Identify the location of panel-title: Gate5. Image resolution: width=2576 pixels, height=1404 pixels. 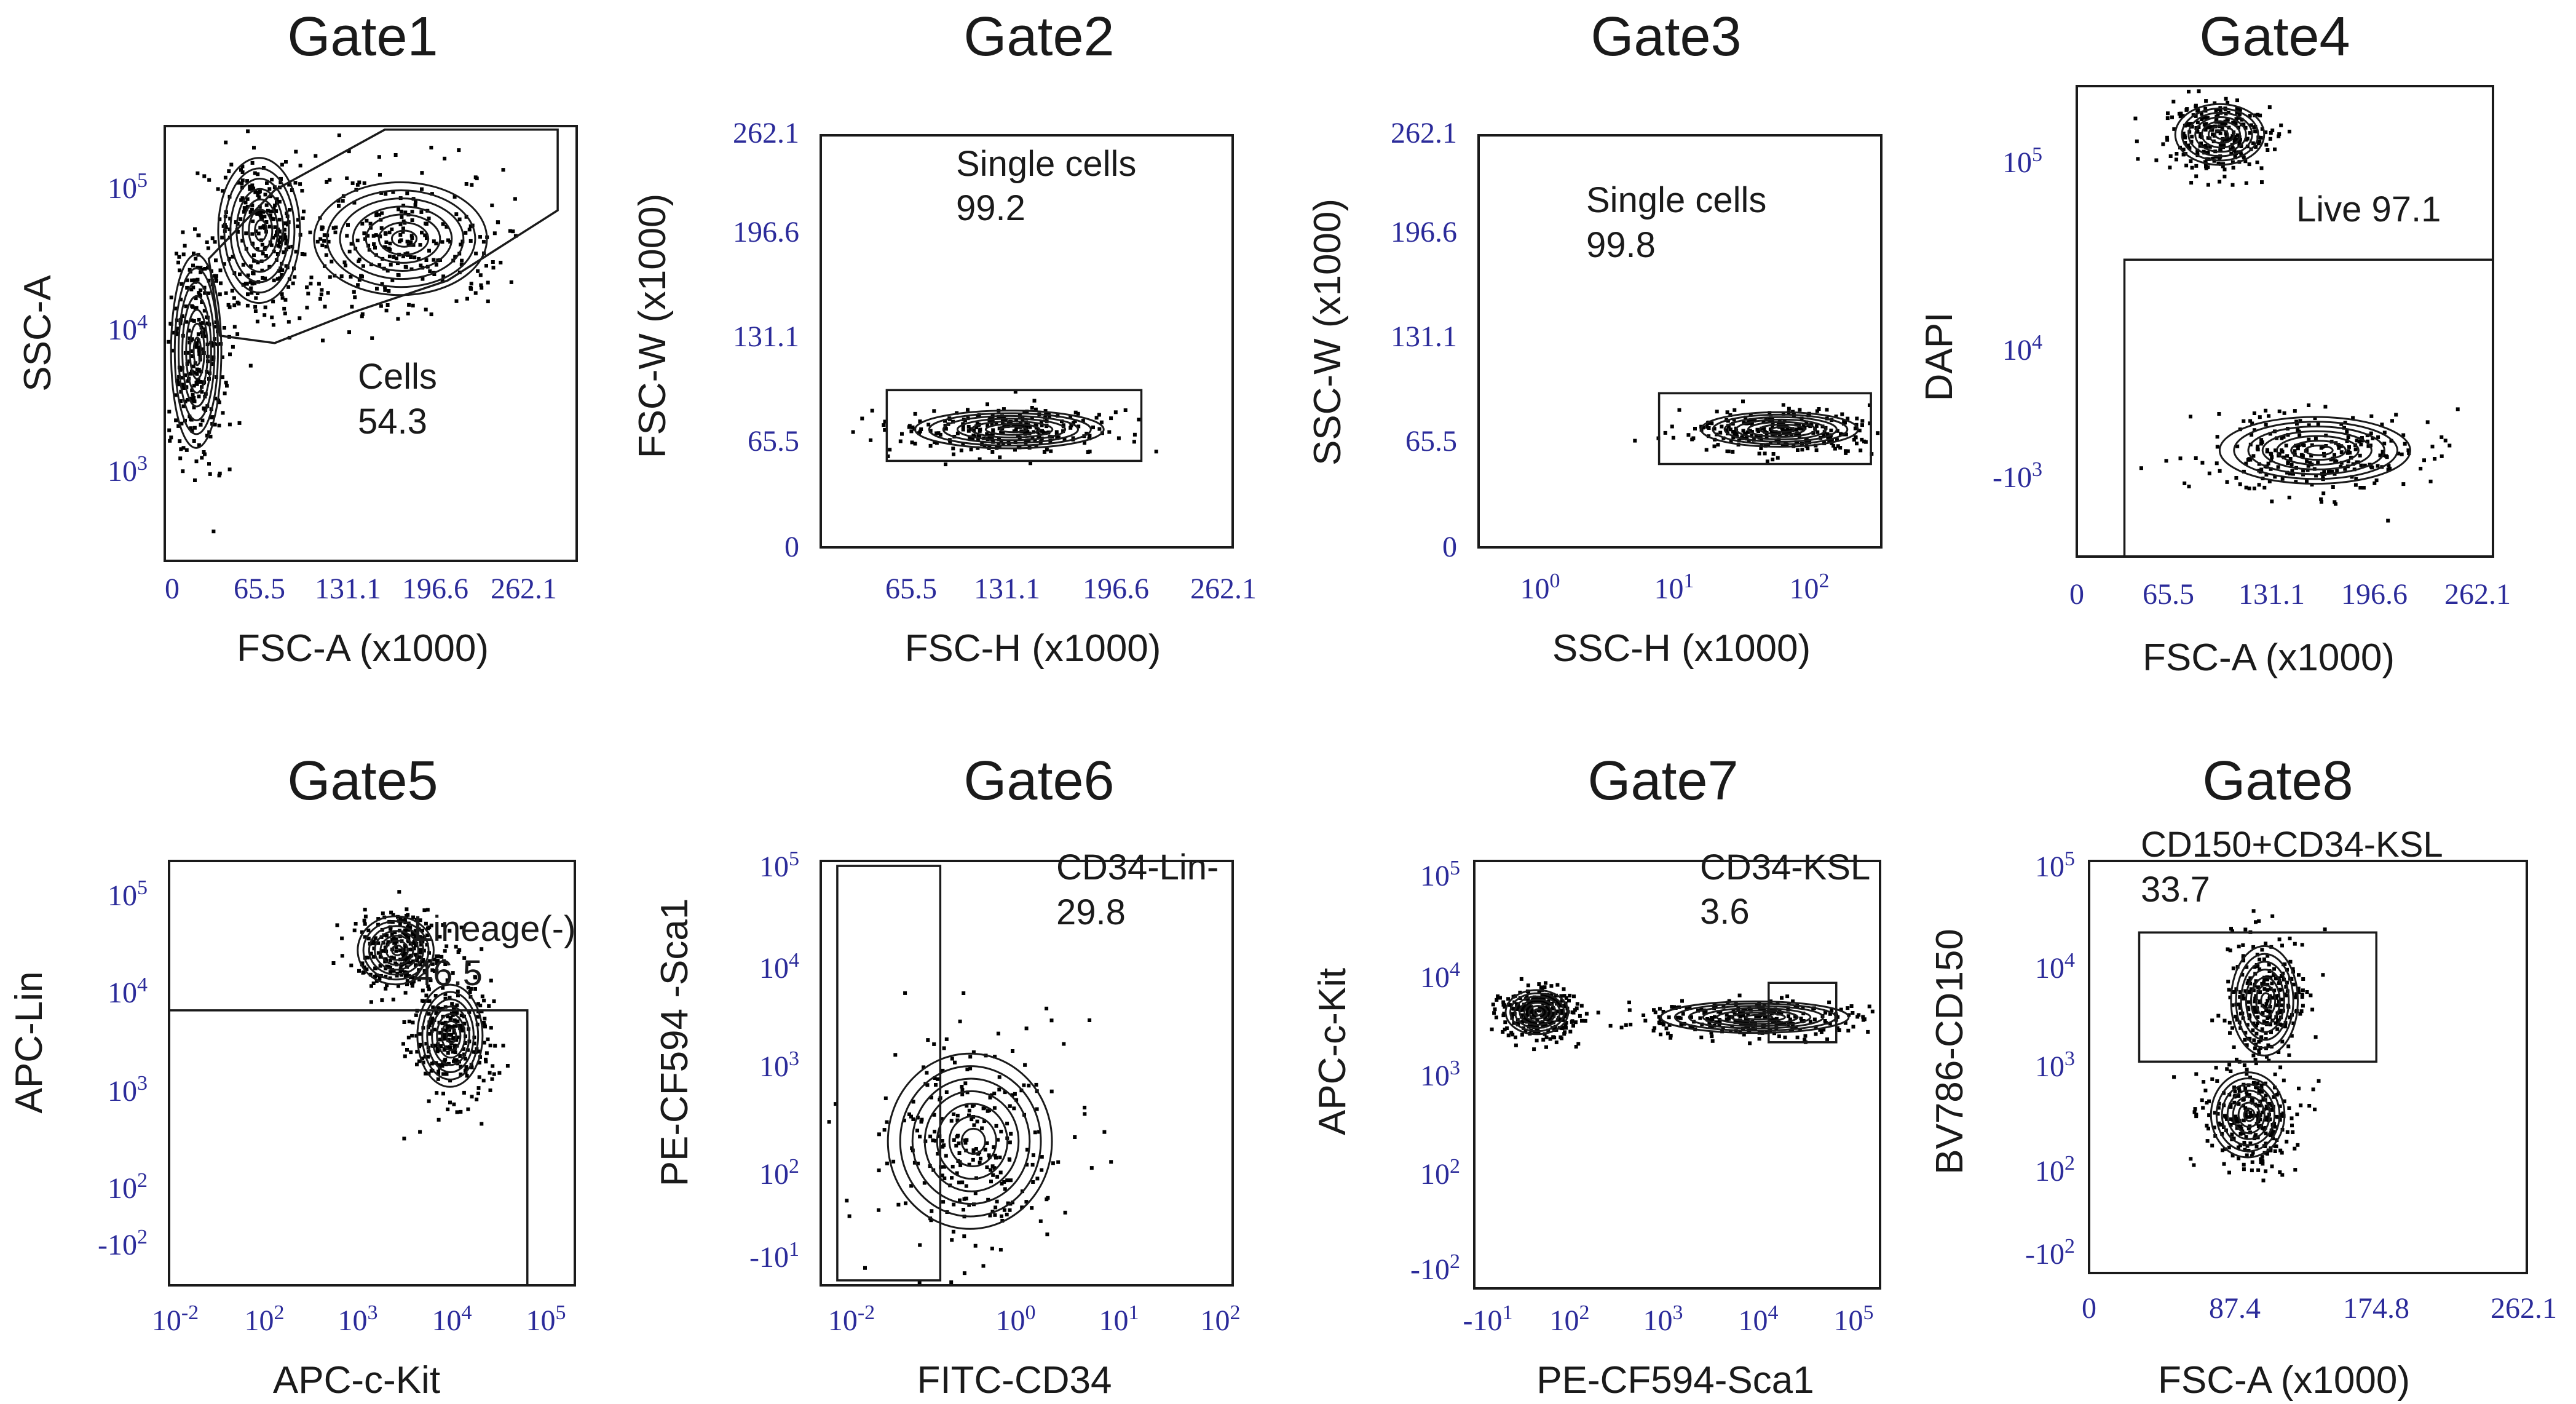
(362, 781).